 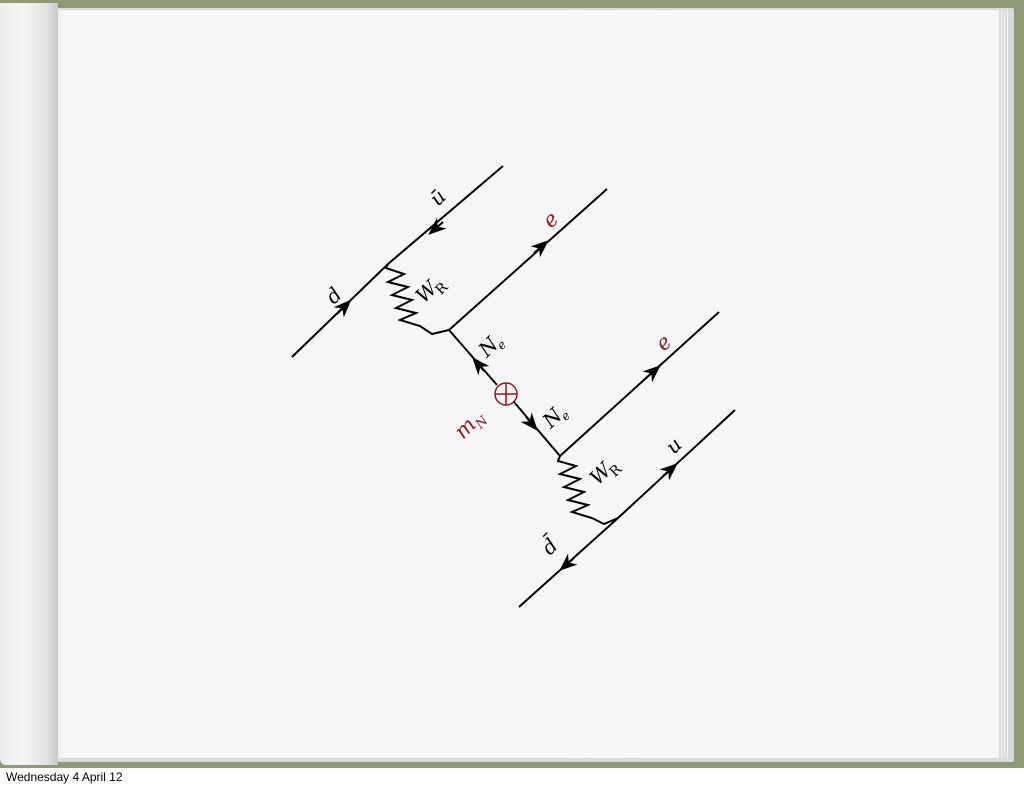 I want to click on svg-text: m, so click(x=465, y=427).